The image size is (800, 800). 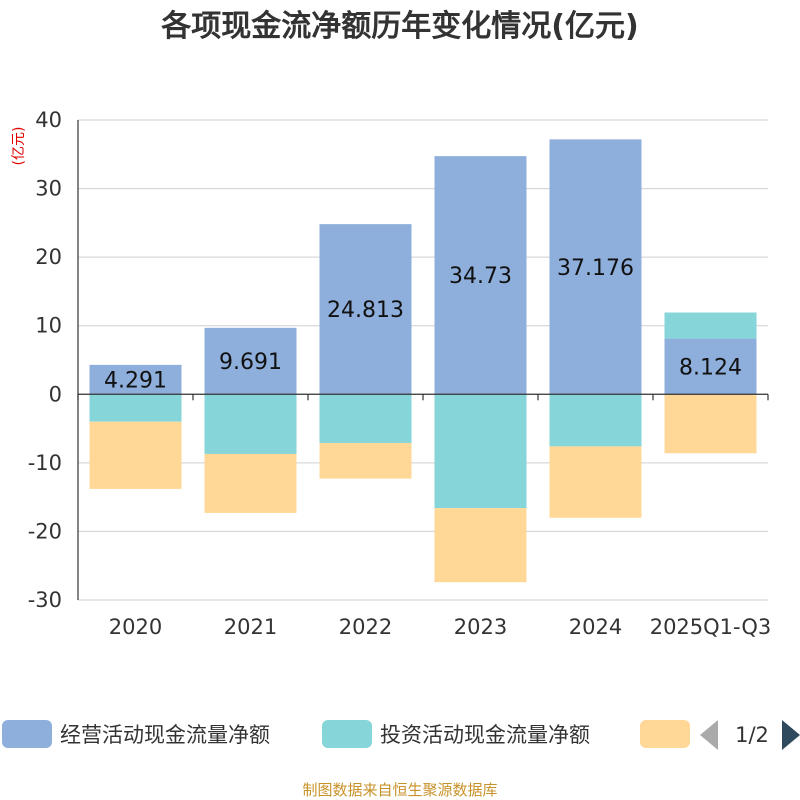 I want to click on chart-title: 各项现金流净额历年变化情况(亿元), so click(x=399, y=26).